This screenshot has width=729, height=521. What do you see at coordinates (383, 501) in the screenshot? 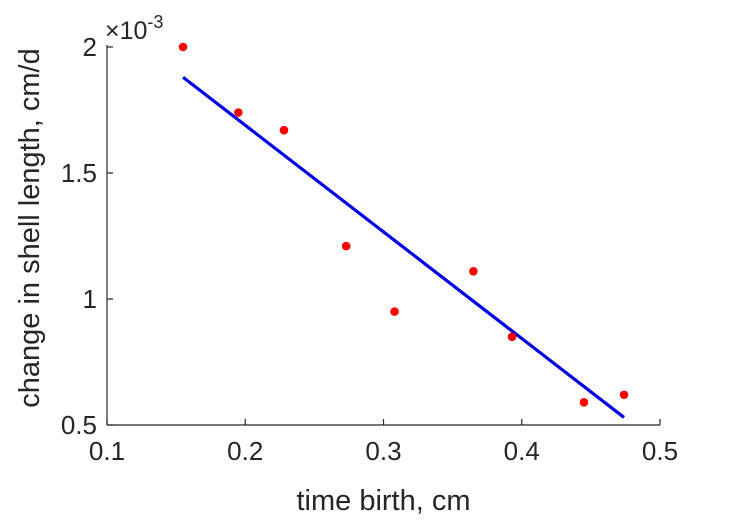
I see `x-axis-label: time birth, cm` at bounding box center [383, 501].